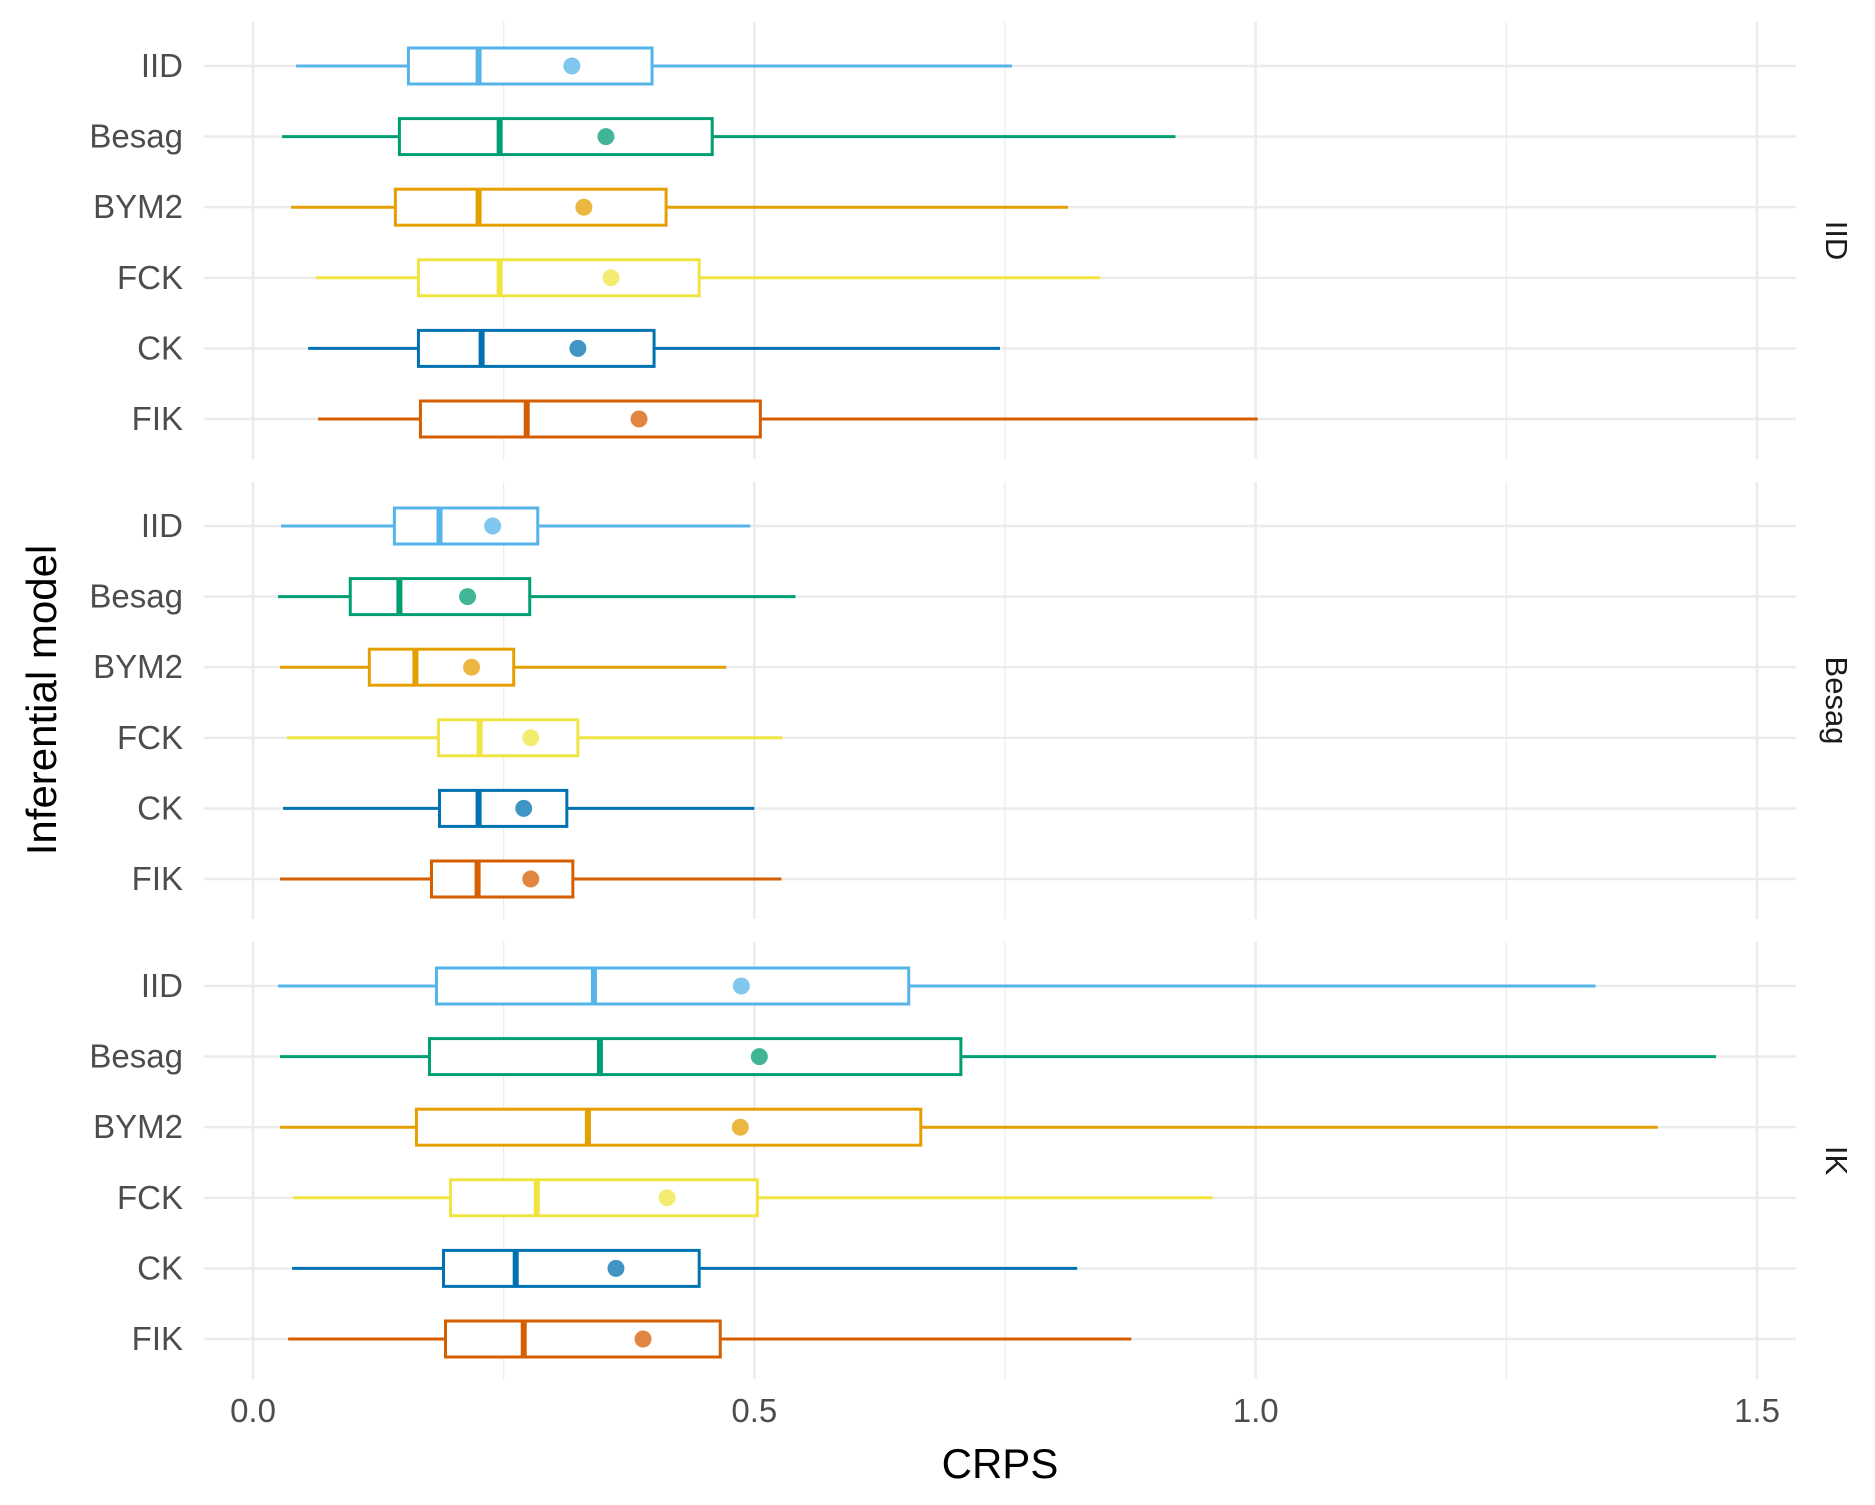 This screenshot has width=1875, height=1505. Describe the element at coordinates (253, 1410) in the screenshot. I see `x-tick-label: 0.0` at that location.